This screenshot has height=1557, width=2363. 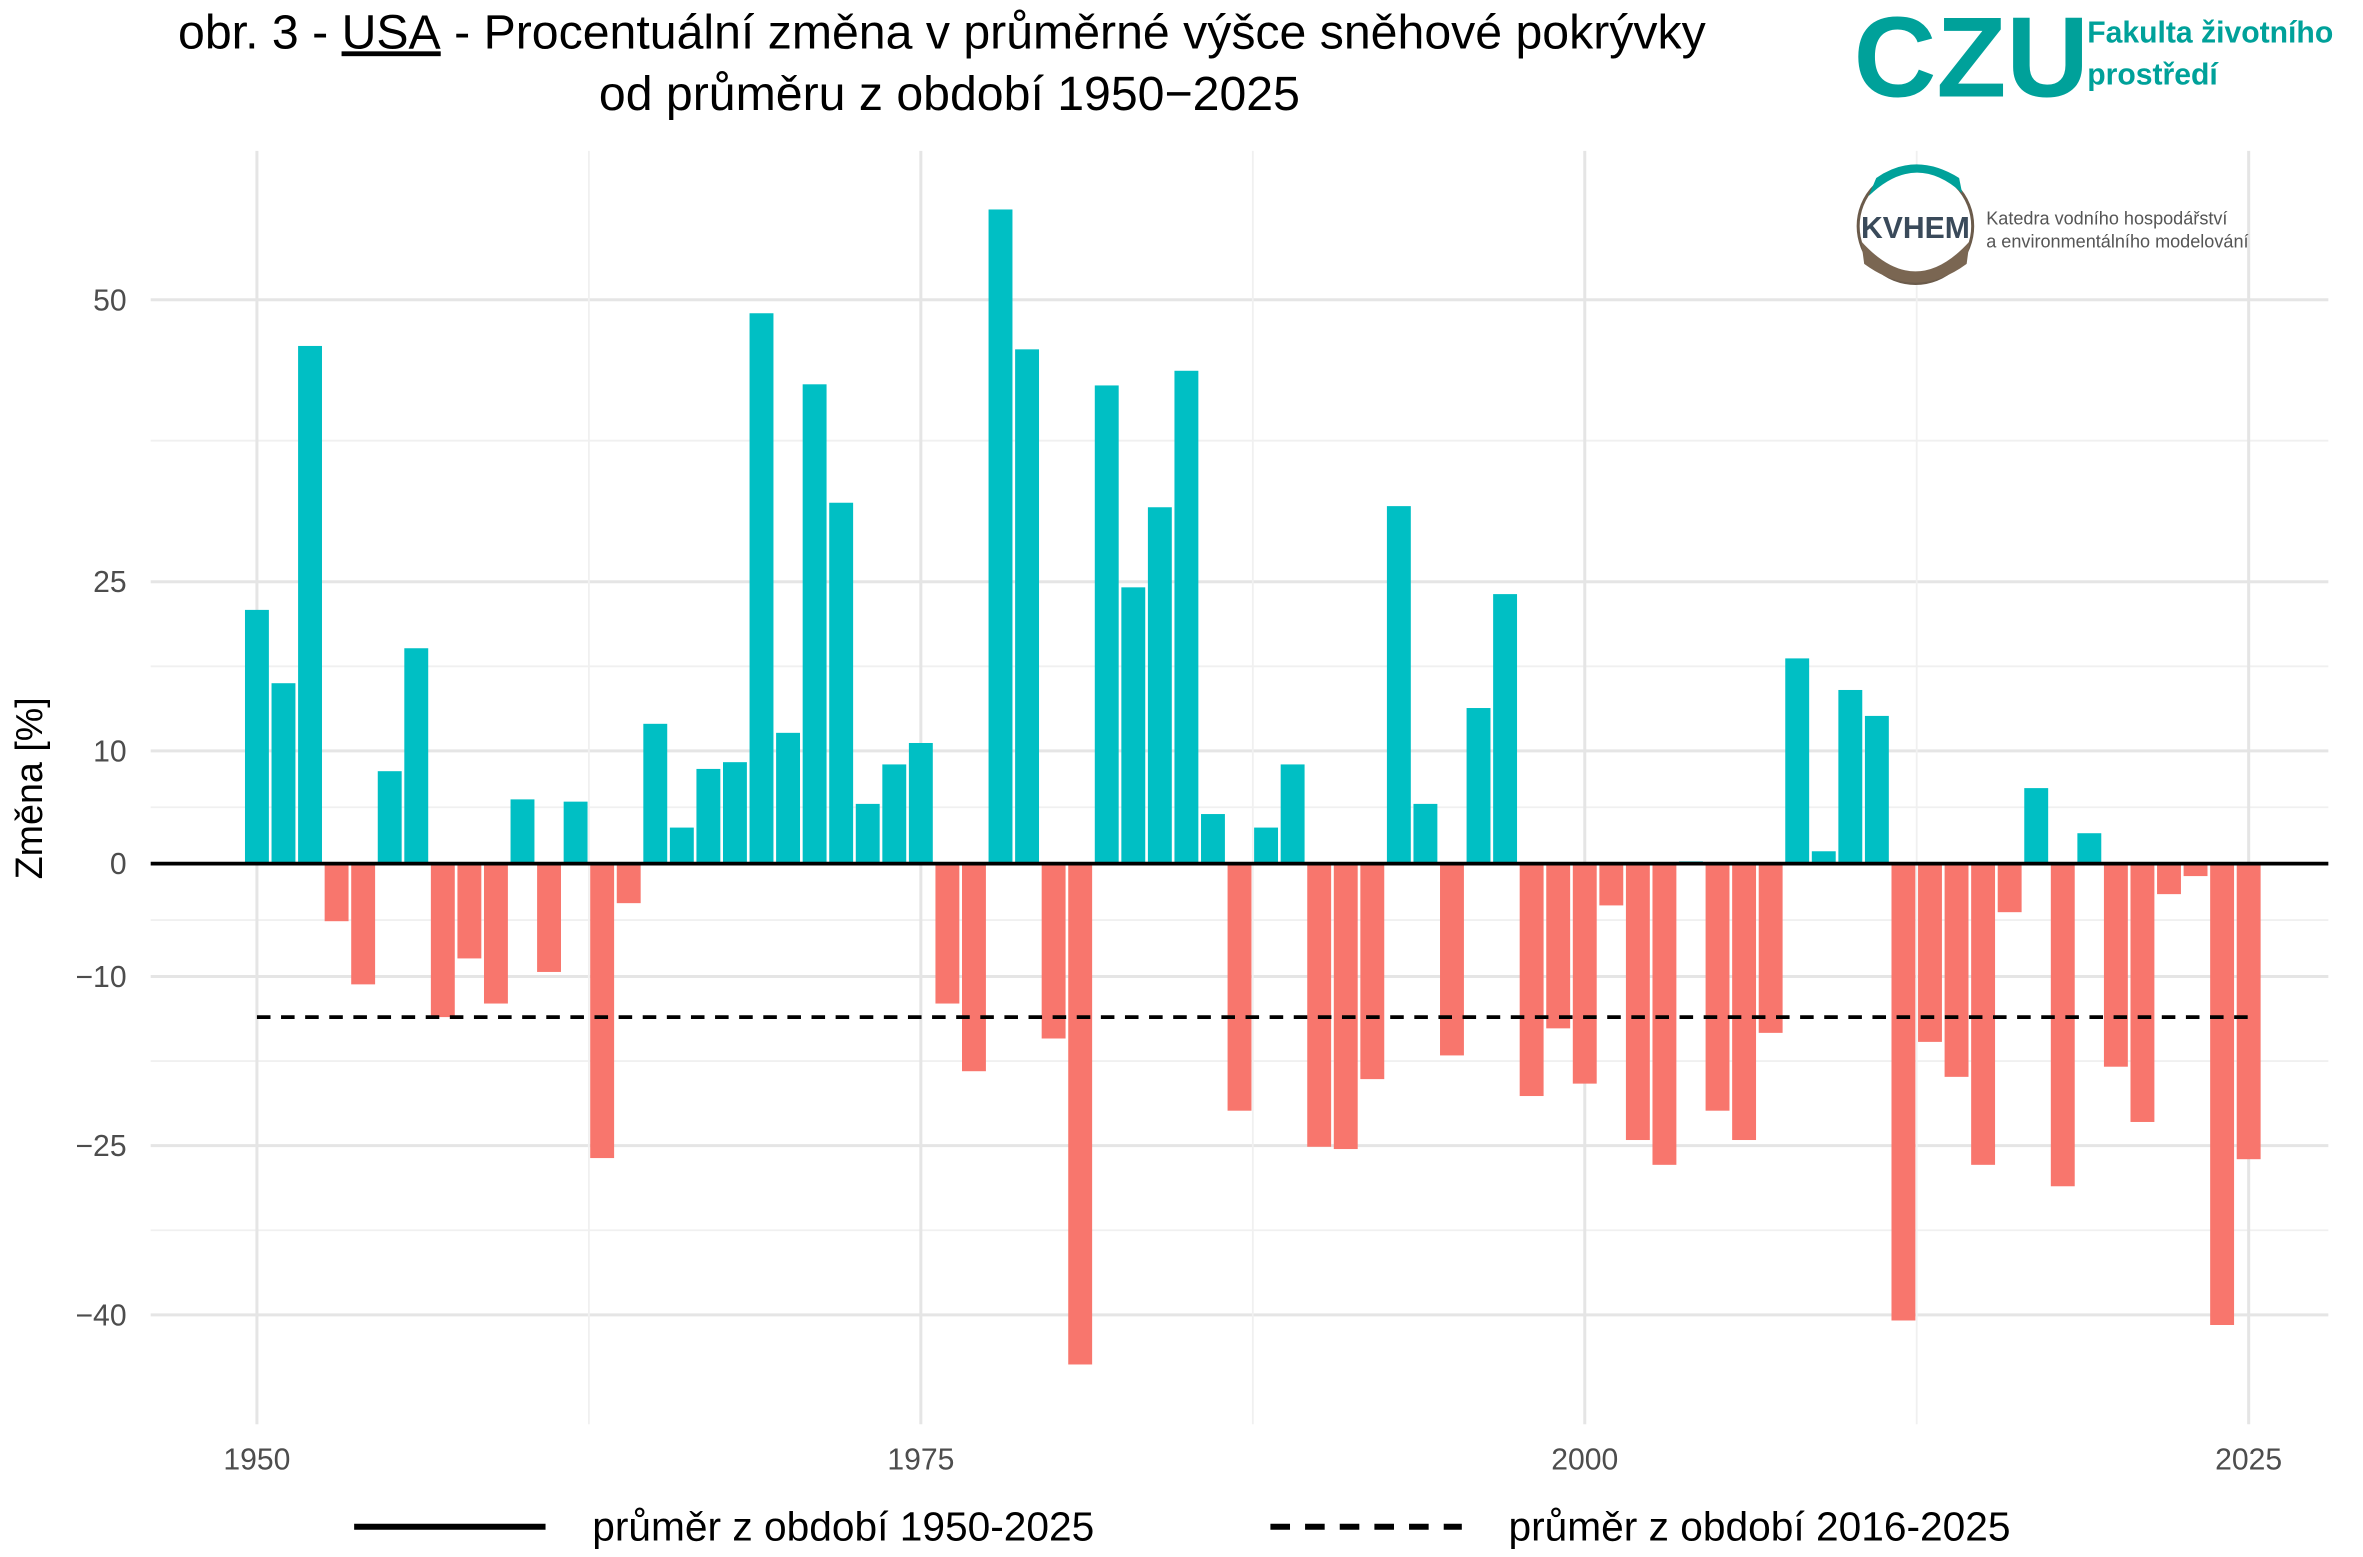 I want to click on x-tick-label: 1975, so click(x=920, y=1459).